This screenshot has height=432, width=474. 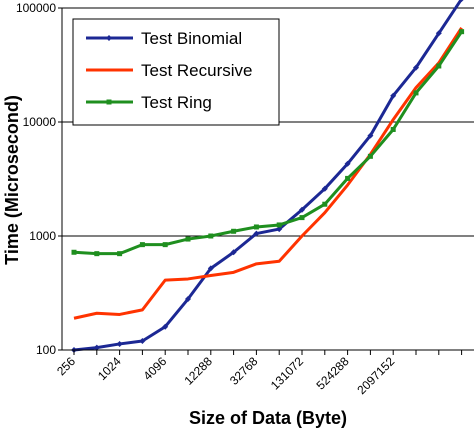 I want to click on x-tick-label: 2097152, so click(x=375, y=375).